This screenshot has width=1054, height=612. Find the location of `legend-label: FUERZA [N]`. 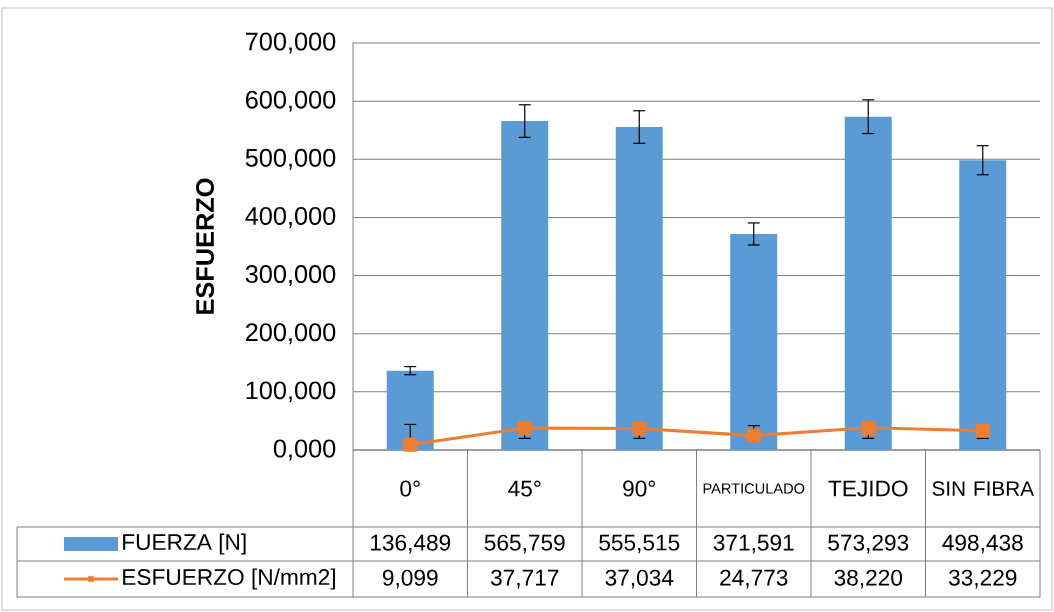

legend-label: FUERZA [N] is located at coordinates (184, 544).